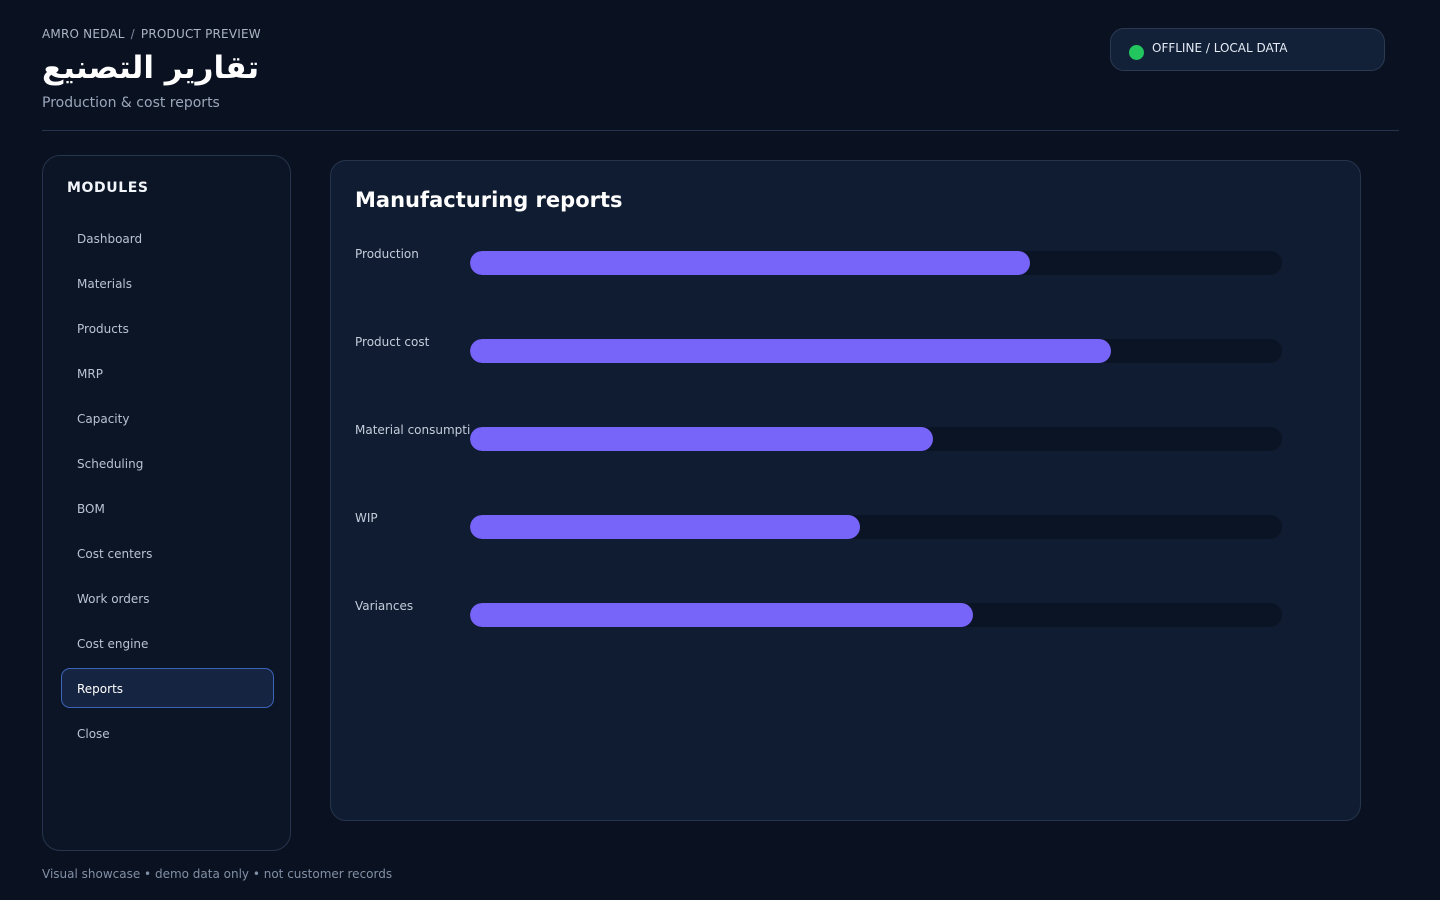  Describe the element at coordinates (200, 34) in the screenshot. I see `breadcrumb-item-product-preview: PRODUCT PREVIEW` at that location.